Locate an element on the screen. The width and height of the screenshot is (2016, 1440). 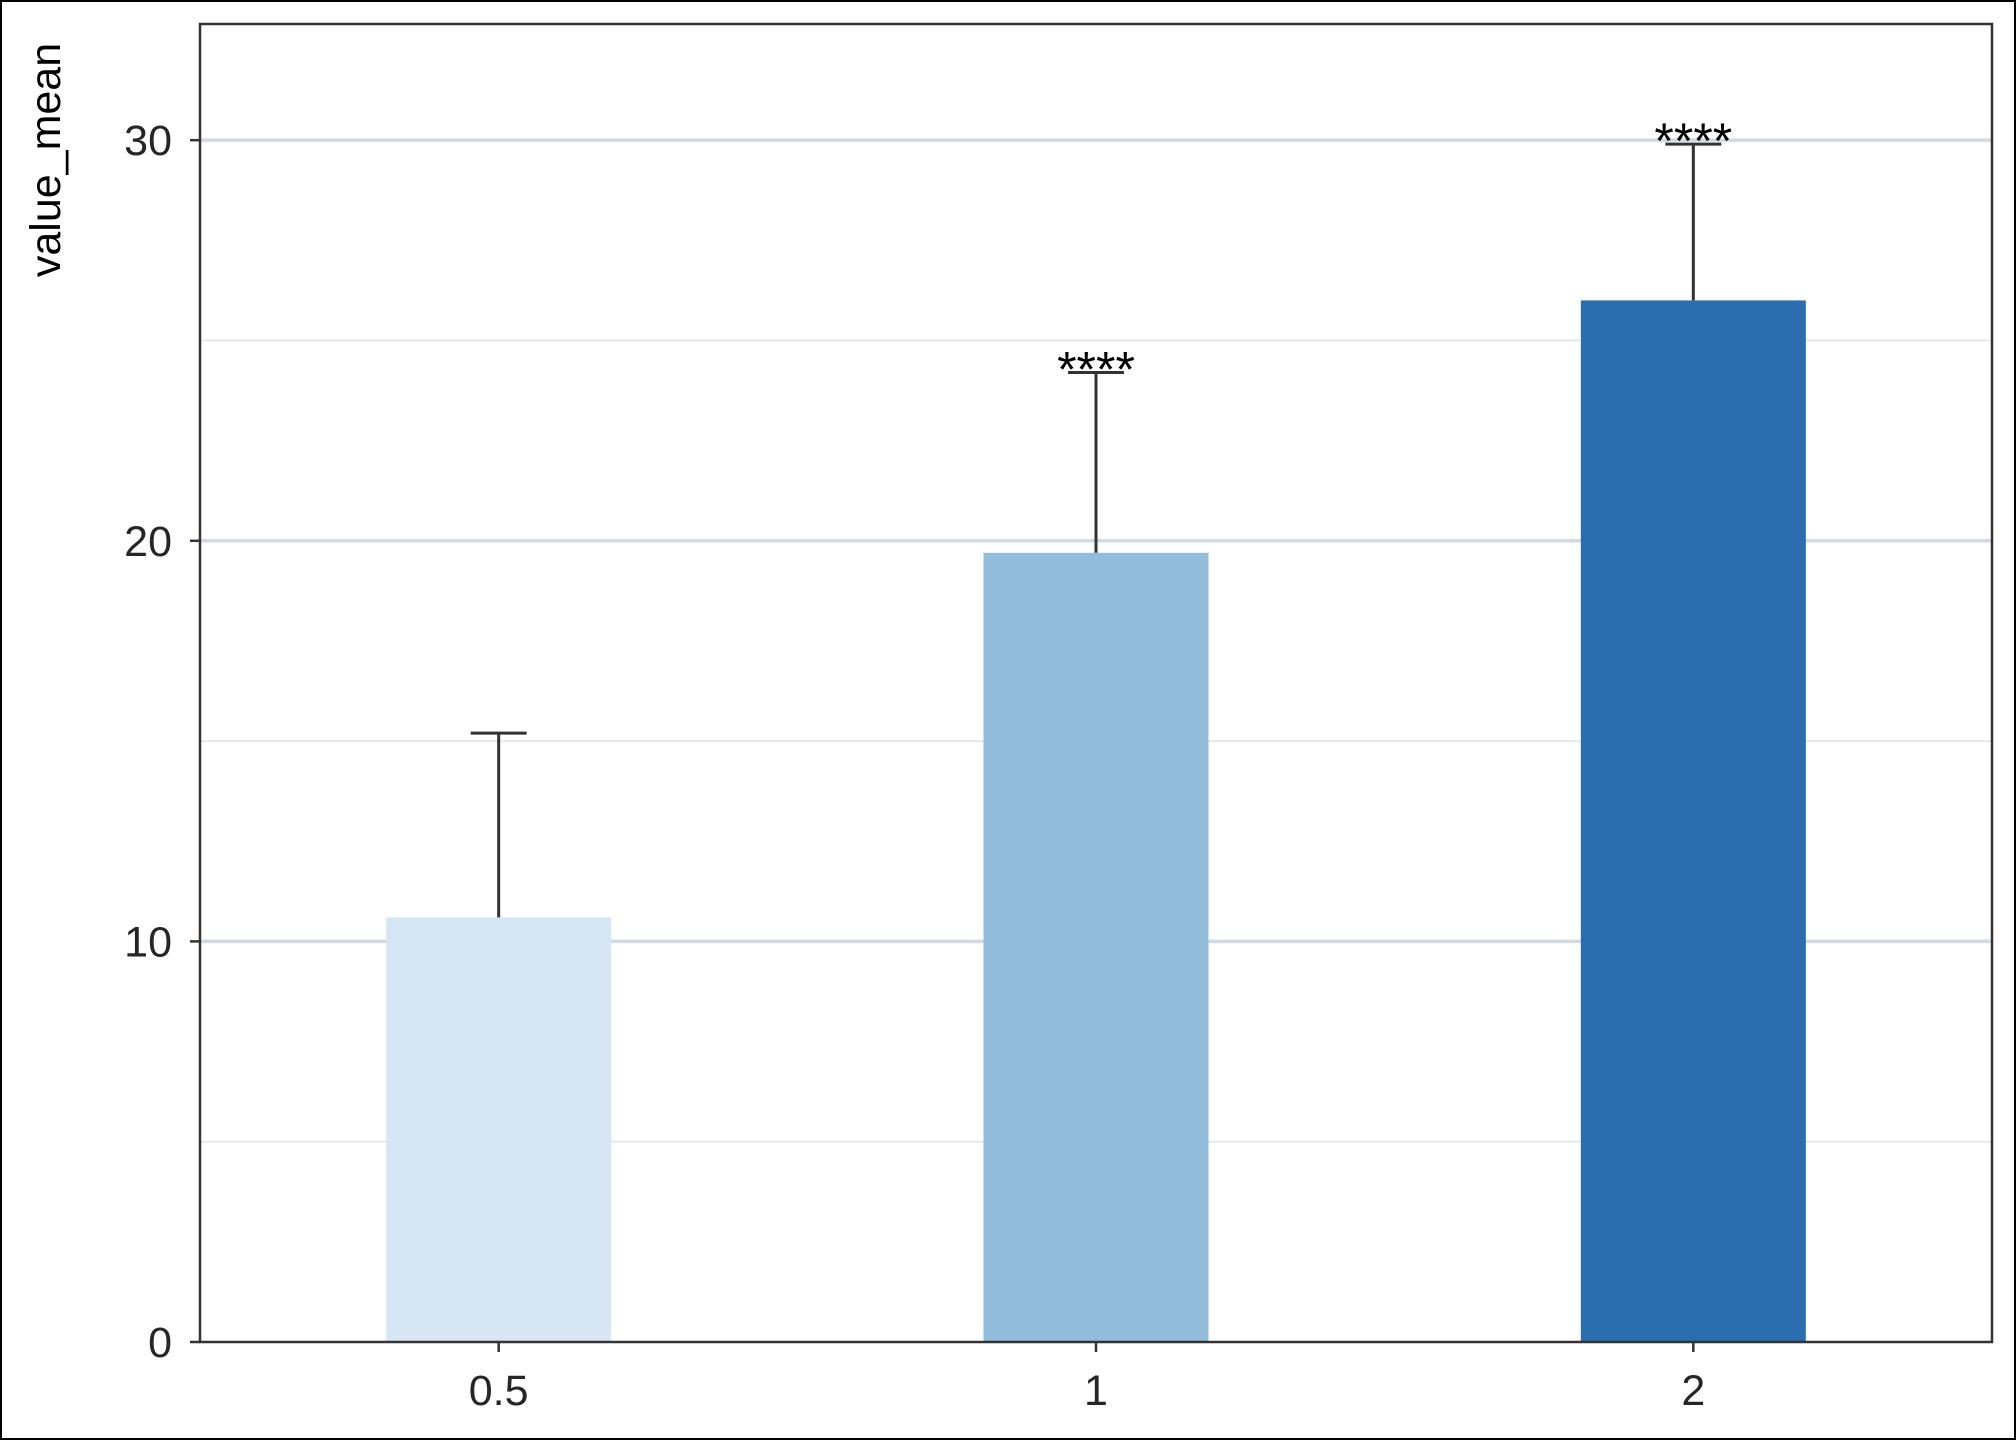
significance-layer: **** **** is located at coordinates (1394, 255).